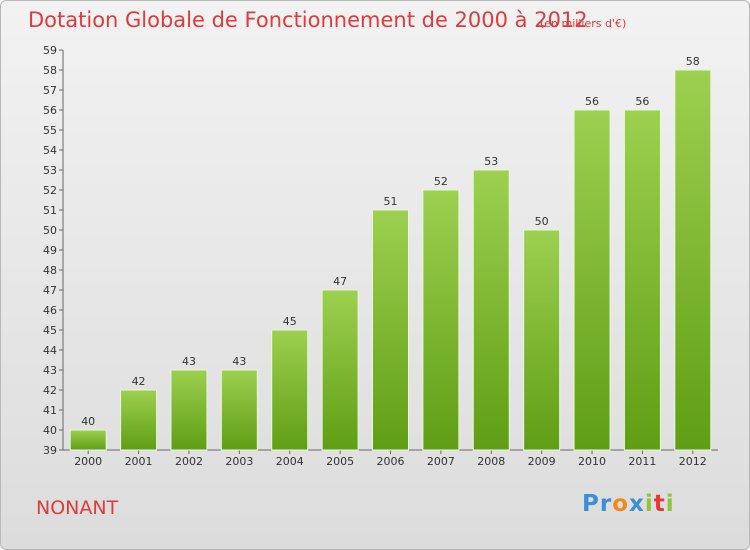  Describe the element at coordinates (50, 150) in the screenshot. I see `y-tick-label: 54` at that location.